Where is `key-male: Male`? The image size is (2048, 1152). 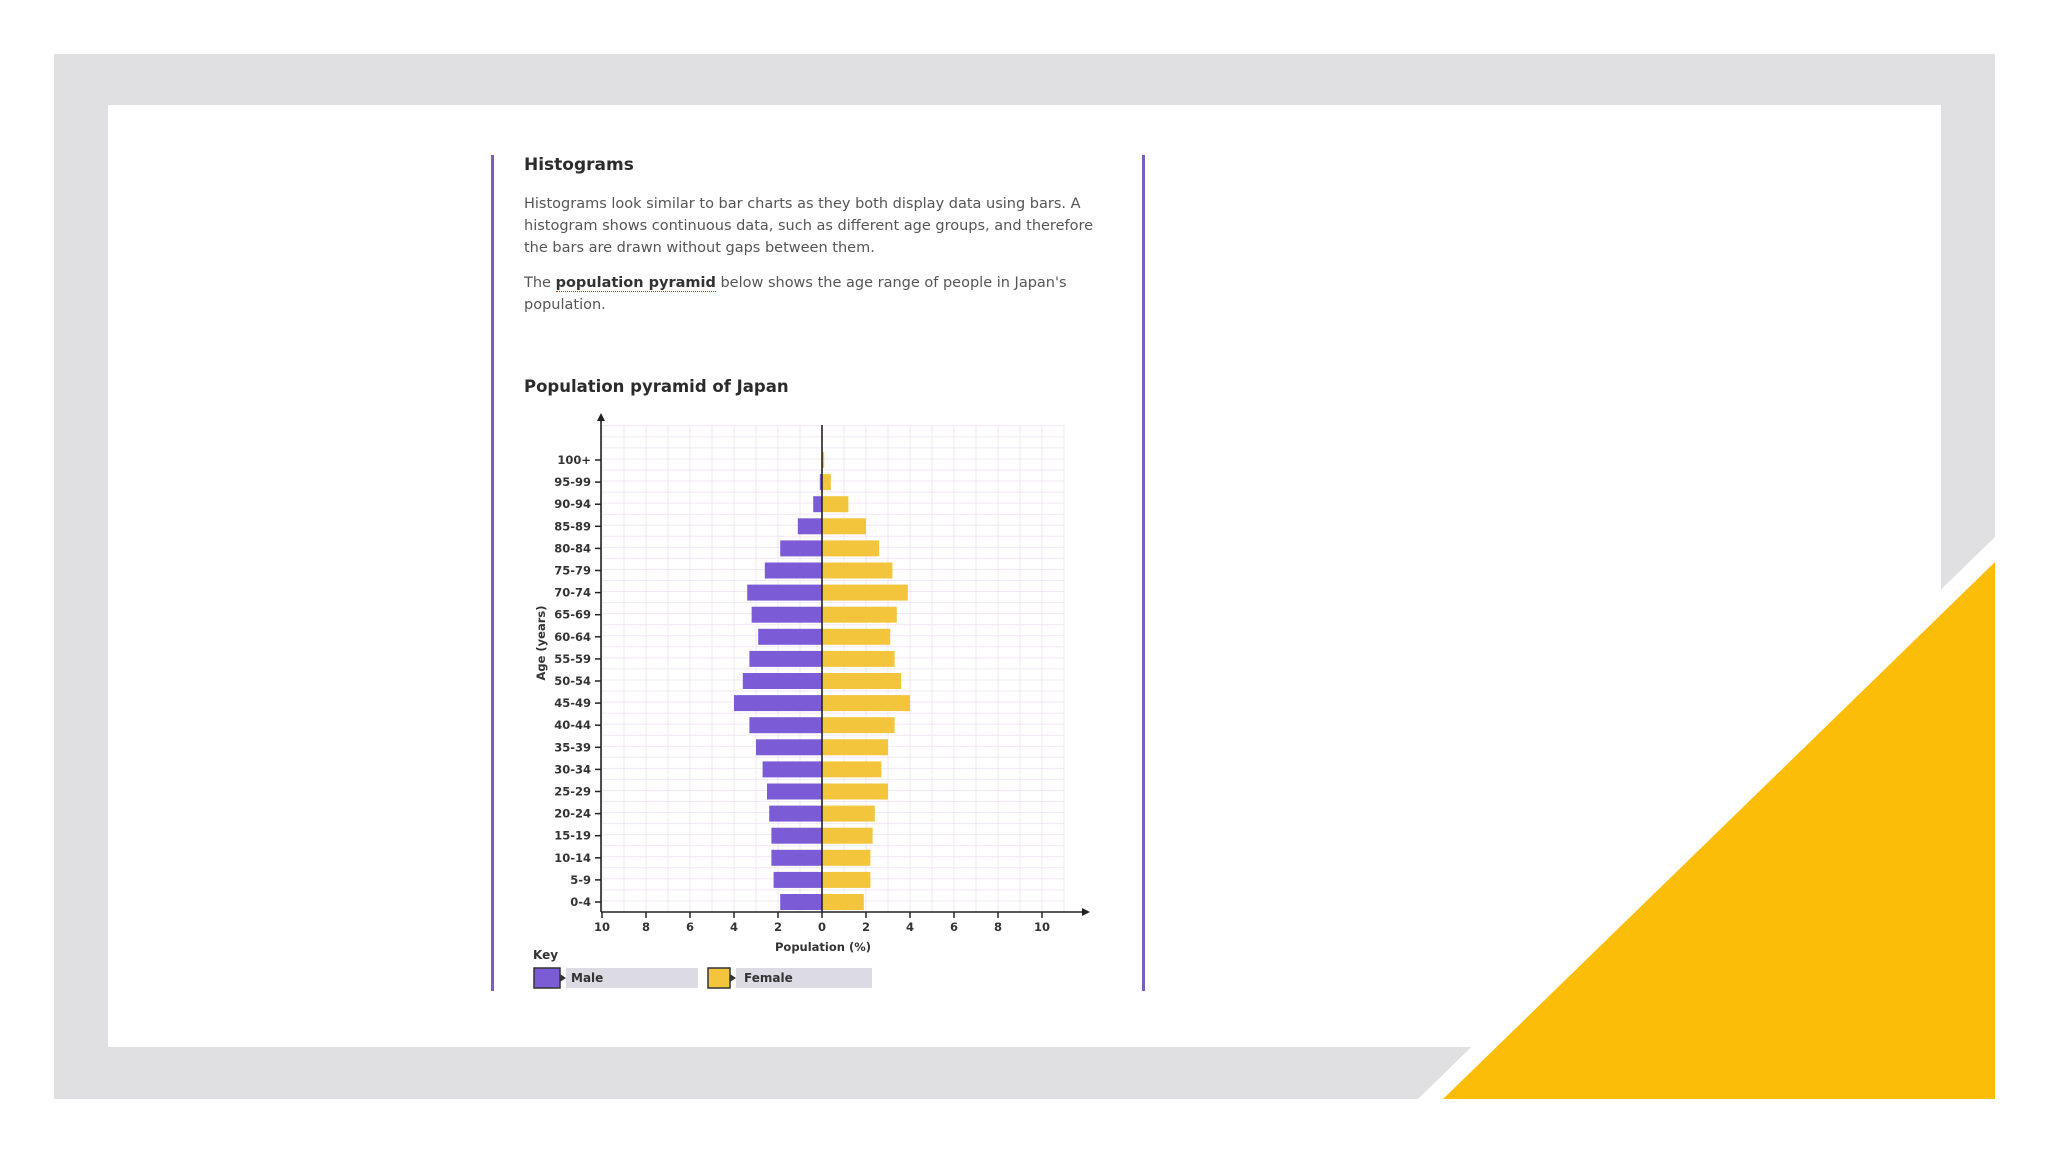 key-male: Male is located at coordinates (615, 978).